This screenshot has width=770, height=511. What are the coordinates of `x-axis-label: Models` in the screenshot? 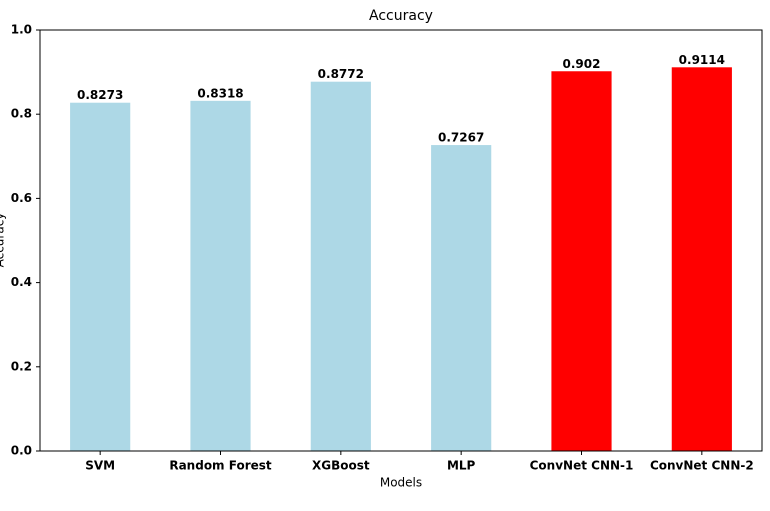 It's located at (401, 483).